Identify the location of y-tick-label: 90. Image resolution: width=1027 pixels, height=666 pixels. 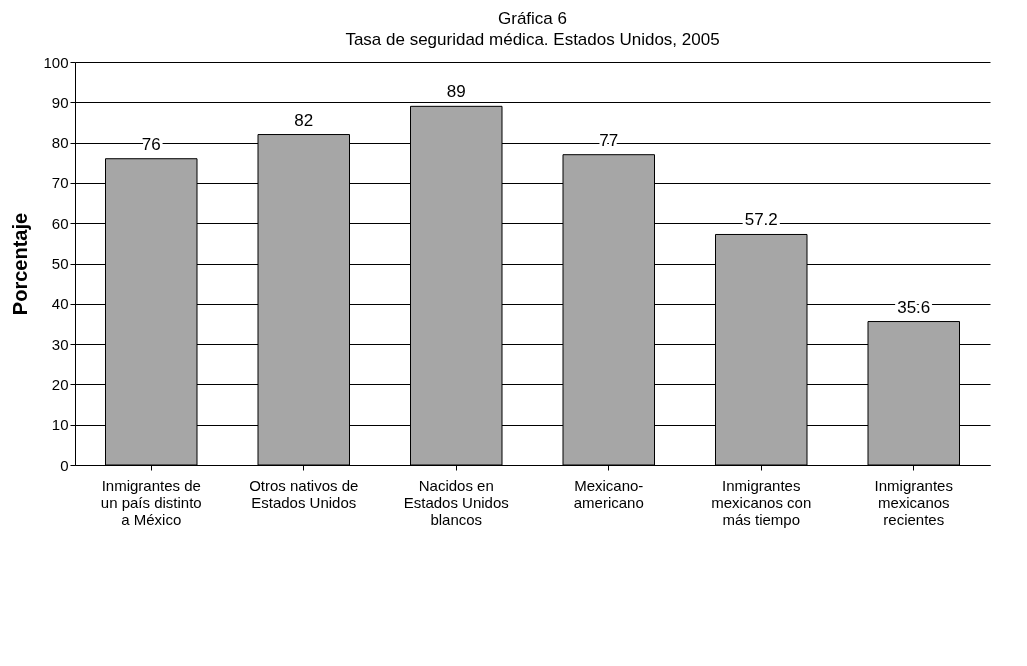
(60, 102).